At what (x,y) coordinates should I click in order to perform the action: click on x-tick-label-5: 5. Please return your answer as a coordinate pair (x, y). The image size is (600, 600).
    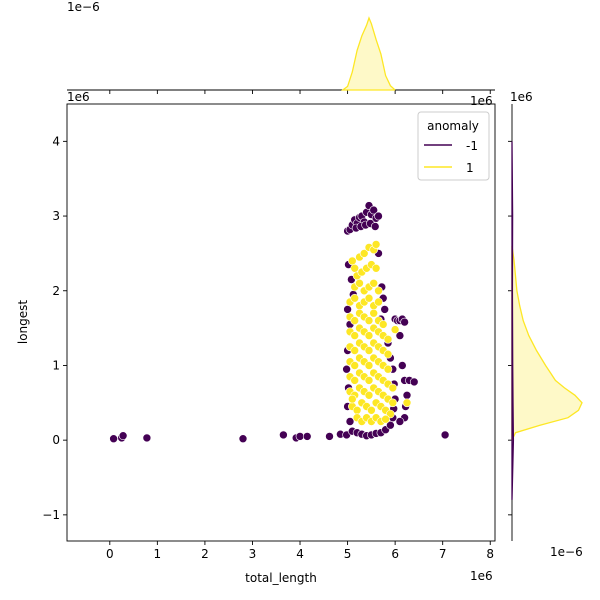
    Looking at the image, I should click on (348, 554).